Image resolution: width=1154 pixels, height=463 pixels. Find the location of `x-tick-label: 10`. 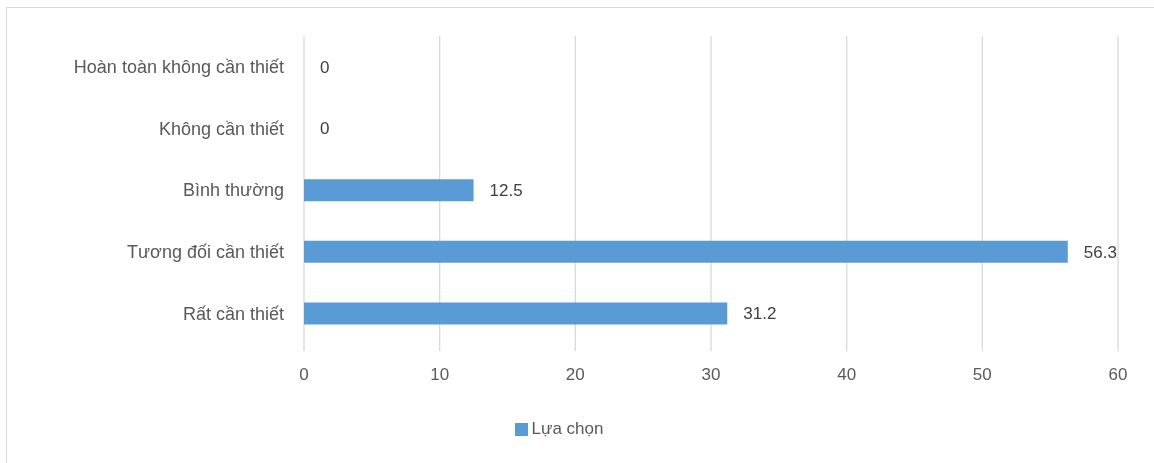

x-tick-label: 10 is located at coordinates (440, 375).